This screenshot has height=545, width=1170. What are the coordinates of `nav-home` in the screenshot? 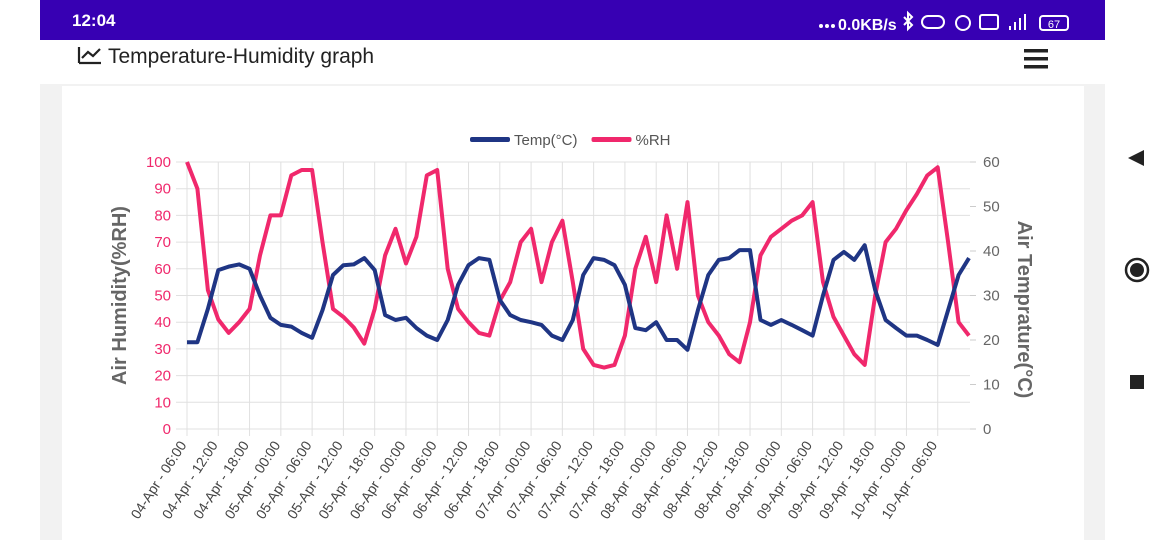 It's located at (1137, 270).